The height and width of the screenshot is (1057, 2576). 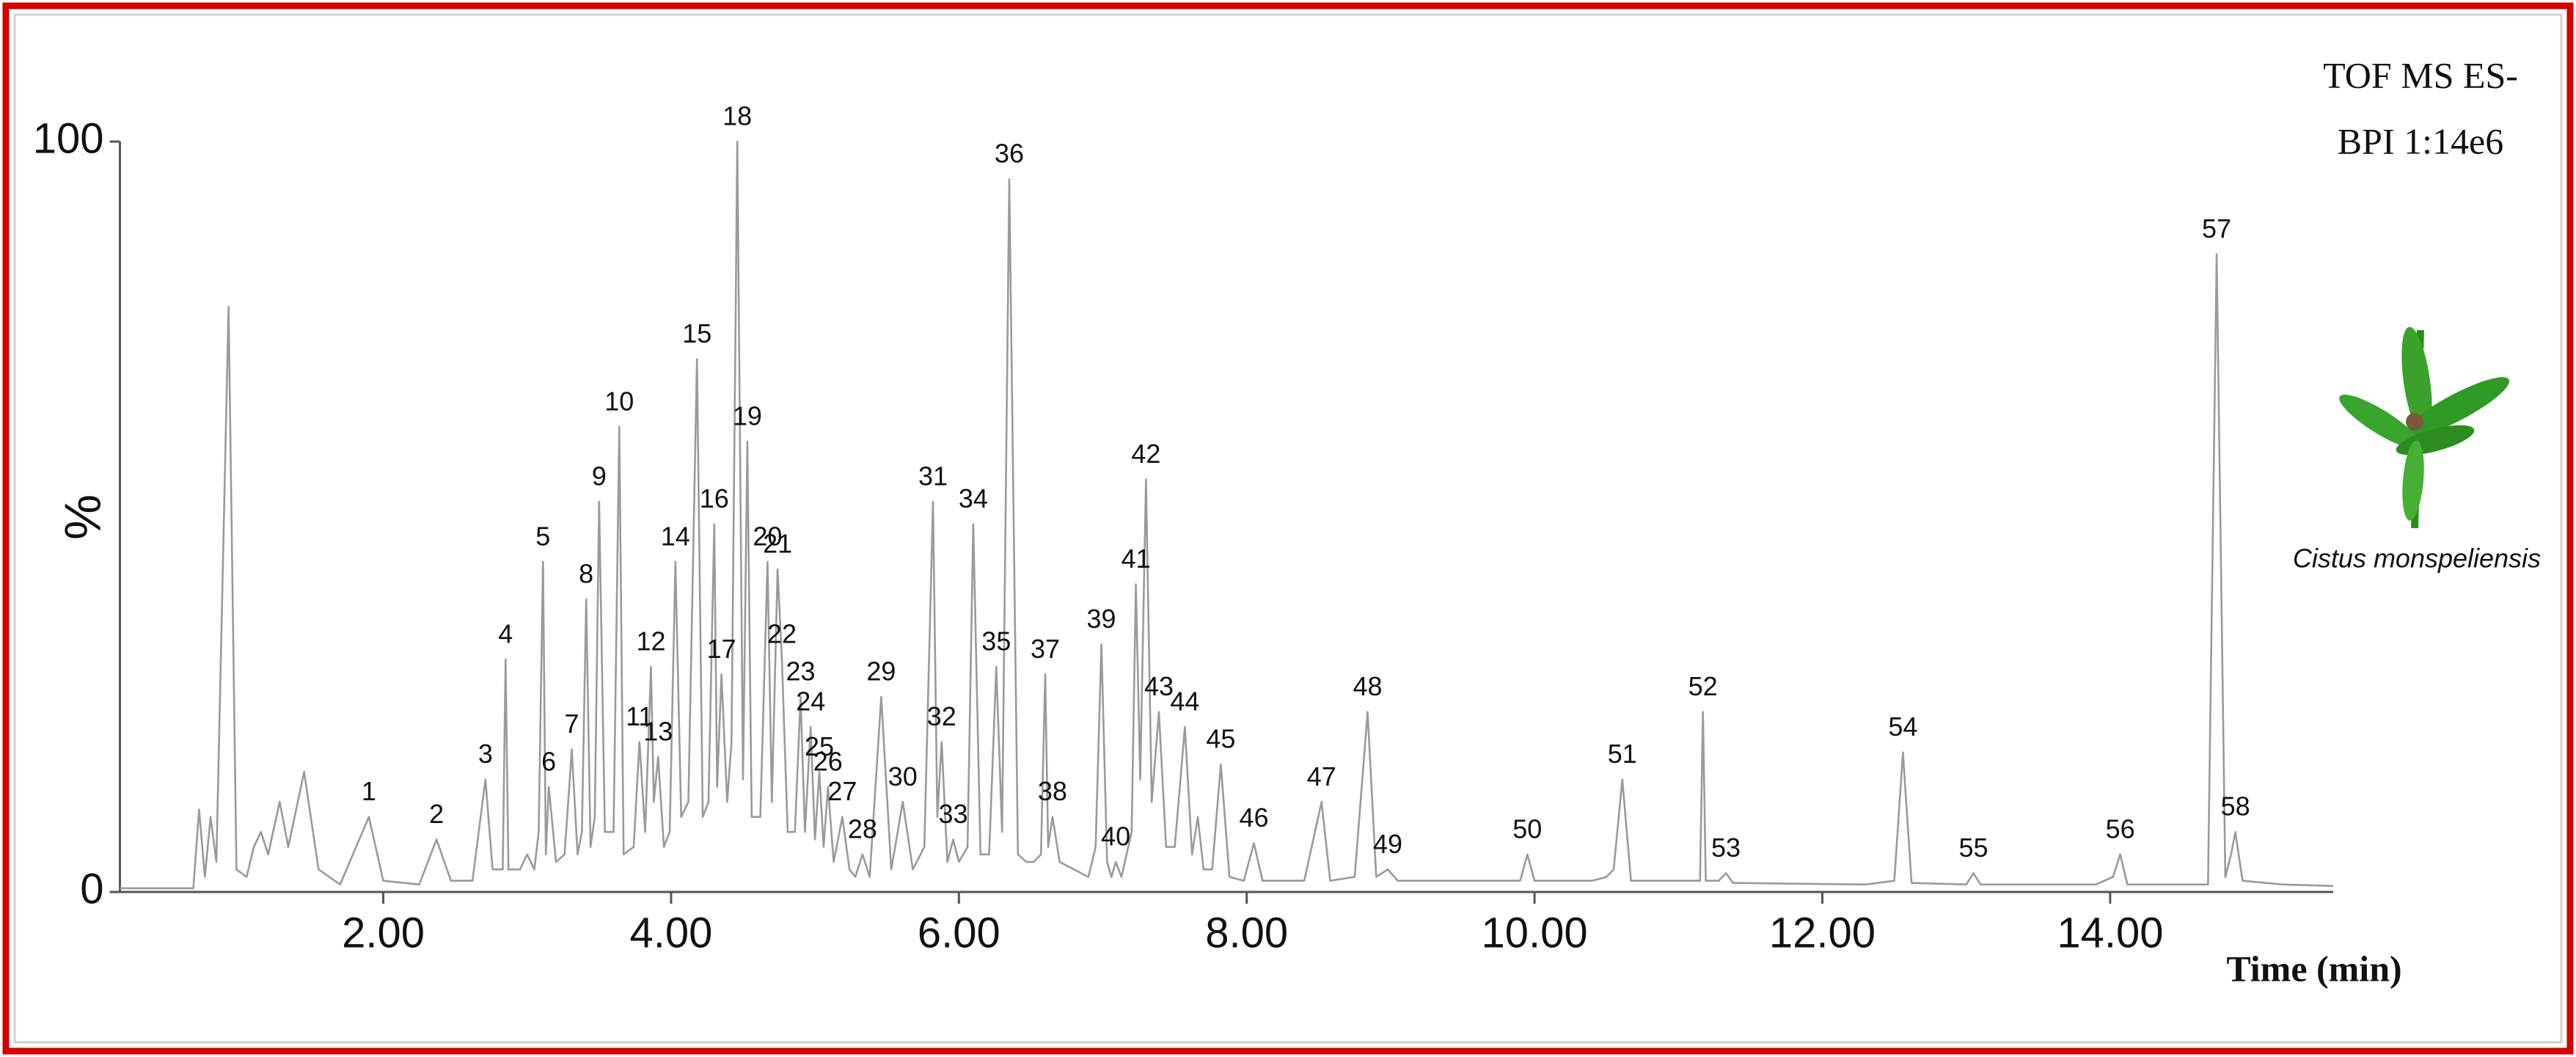 I want to click on peak-label: 51, so click(x=1623, y=754).